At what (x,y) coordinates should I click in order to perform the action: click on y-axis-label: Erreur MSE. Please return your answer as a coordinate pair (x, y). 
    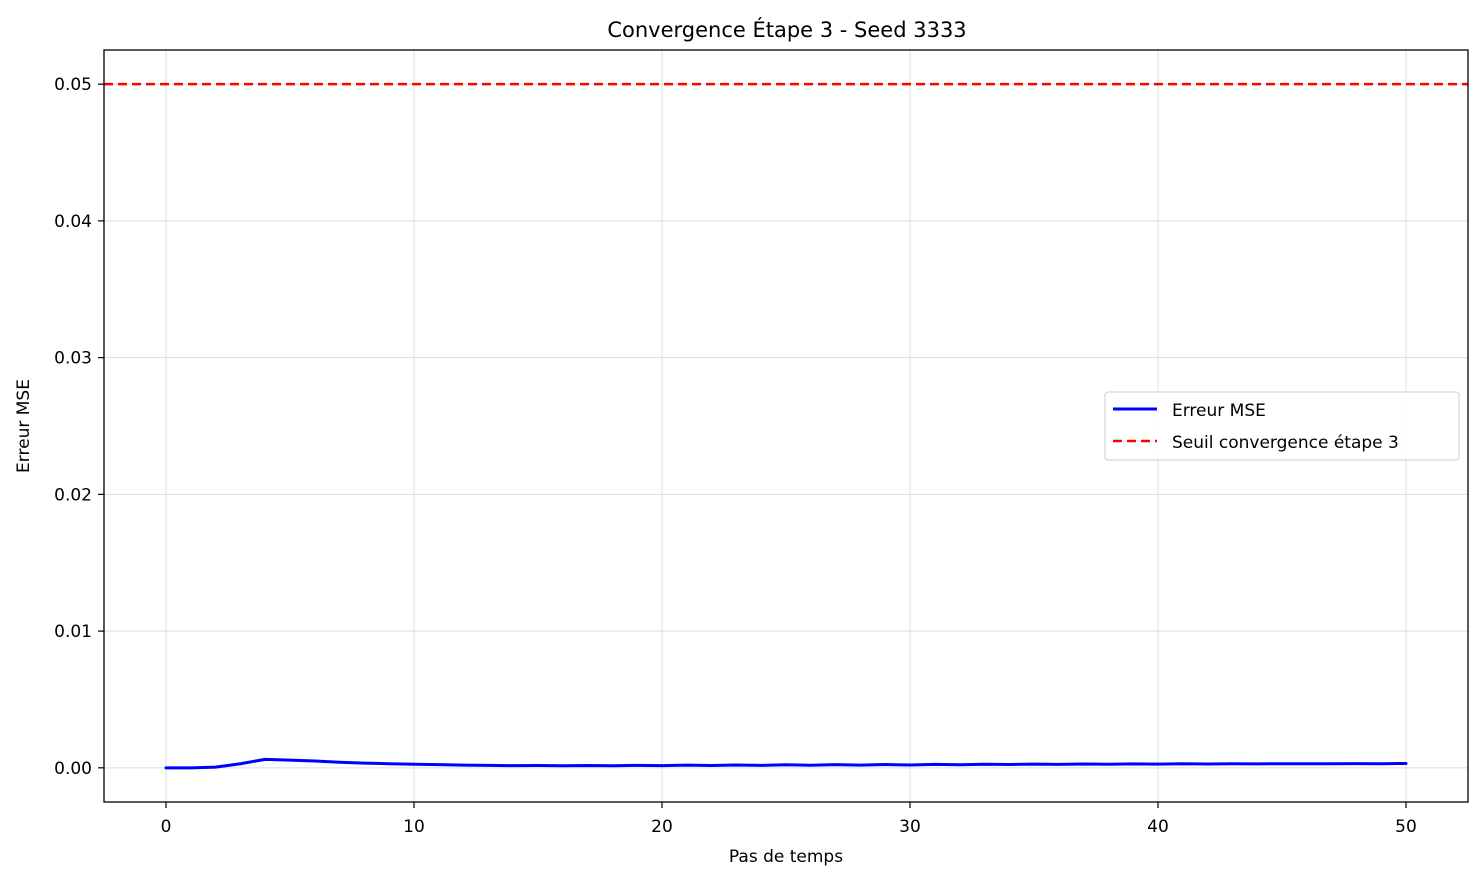
    Looking at the image, I should click on (24, 426).